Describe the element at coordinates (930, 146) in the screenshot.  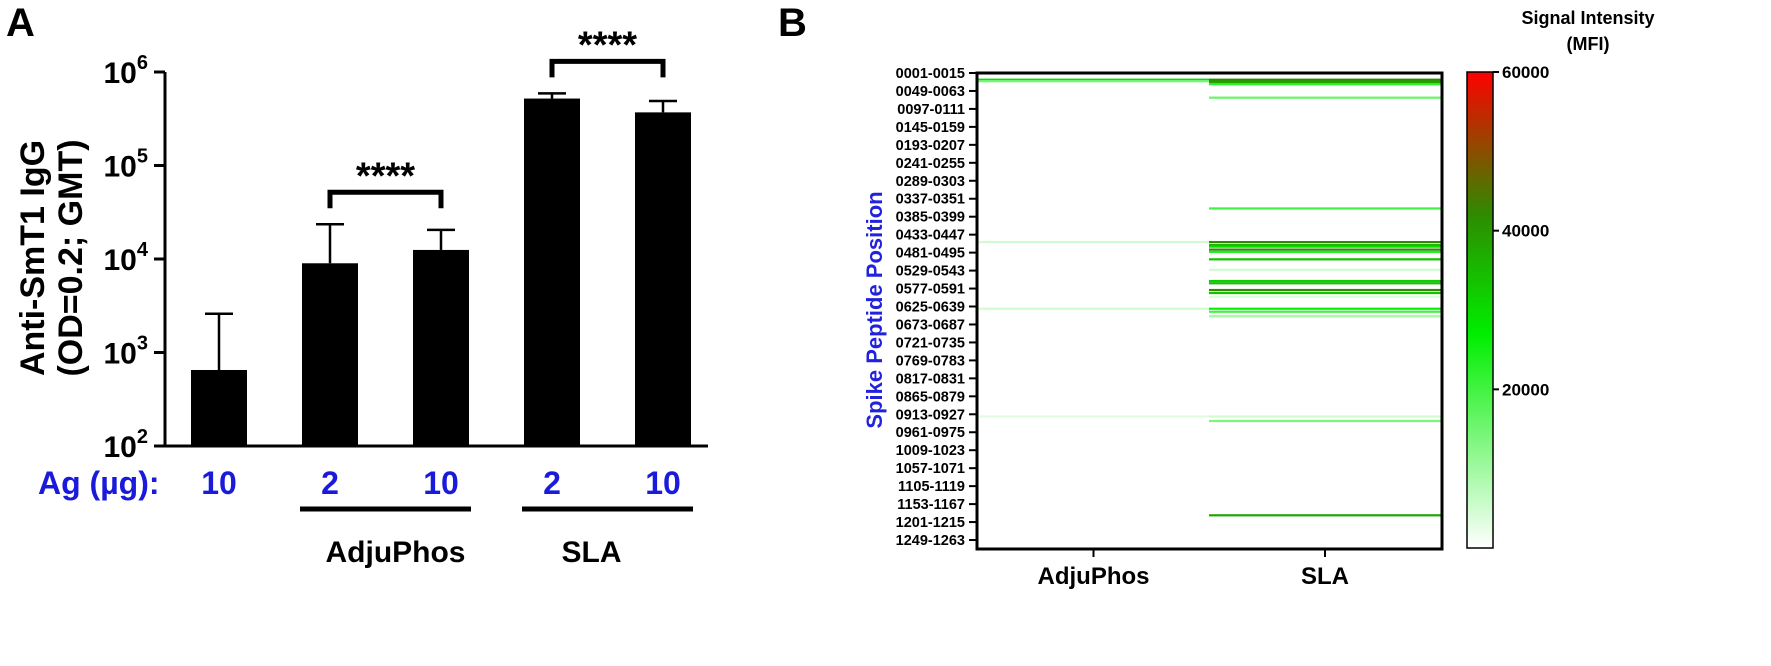
I see `position-tick-label: 0193-0207` at that location.